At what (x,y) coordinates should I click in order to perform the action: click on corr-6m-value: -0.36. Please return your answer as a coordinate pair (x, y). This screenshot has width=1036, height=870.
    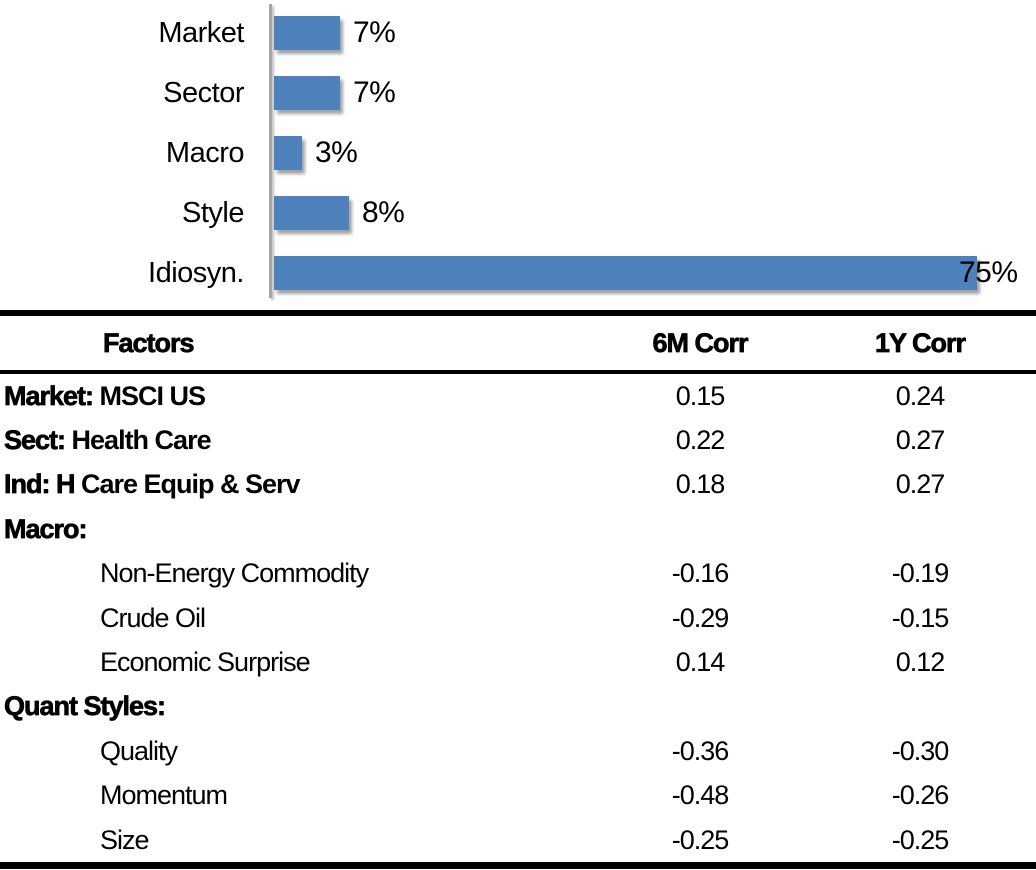
    Looking at the image, I should click on (700, 750).